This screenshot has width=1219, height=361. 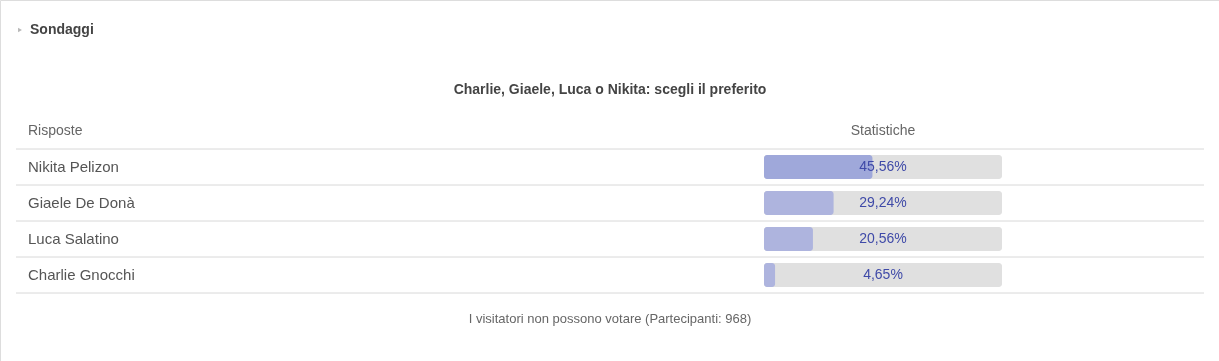 What do you see at coordinates (883, 274) in the screenshot?
I see `data-label: 4,65%` at bounding box center [883, 274].